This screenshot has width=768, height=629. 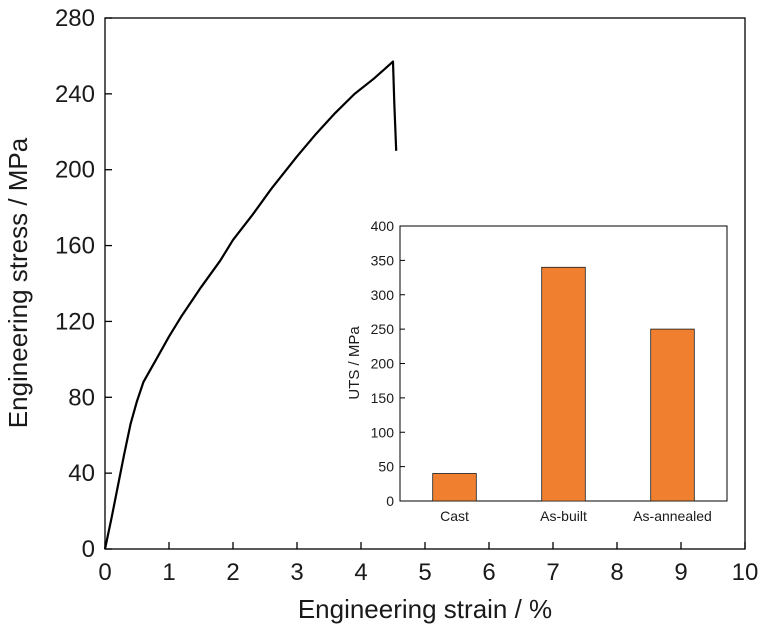 What do you see at coordinates (296, 572) in the screenshot?
I see `main-x-tick-label: 3` at bounding box center [296, 572].